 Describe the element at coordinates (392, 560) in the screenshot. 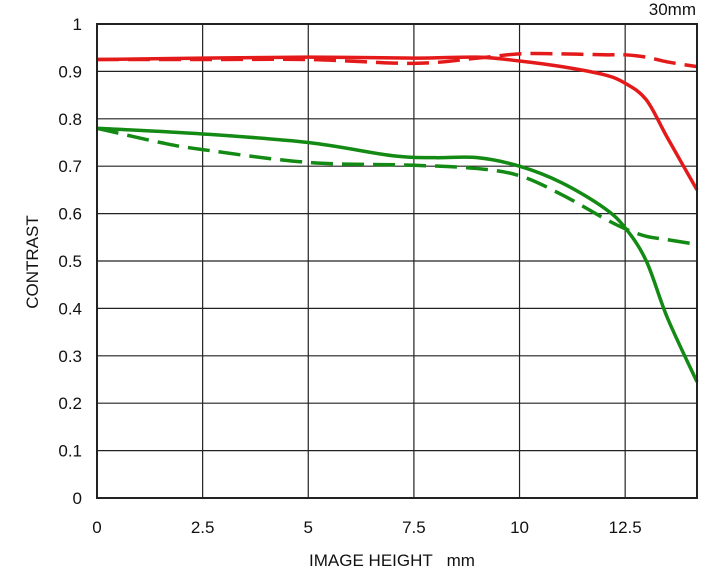

I see `x-axis-title: IMAGE HEIGHT mm` at that location.